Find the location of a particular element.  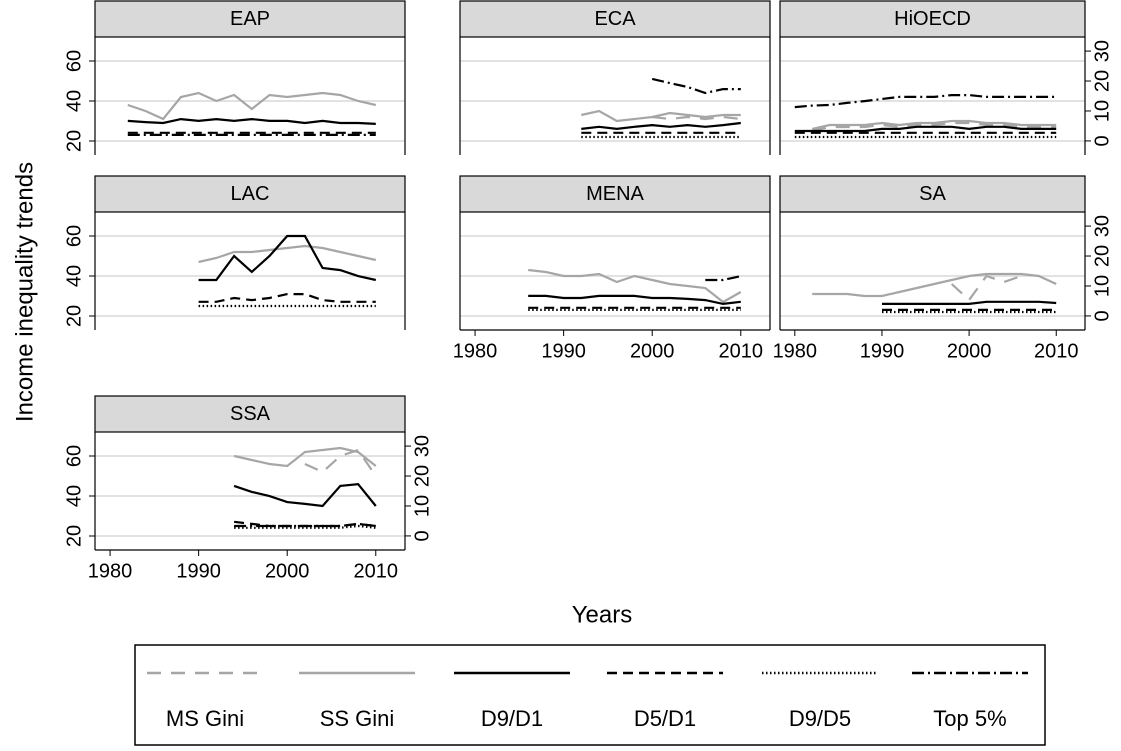

facet-title: SSA is located at coordinates (250, 414).